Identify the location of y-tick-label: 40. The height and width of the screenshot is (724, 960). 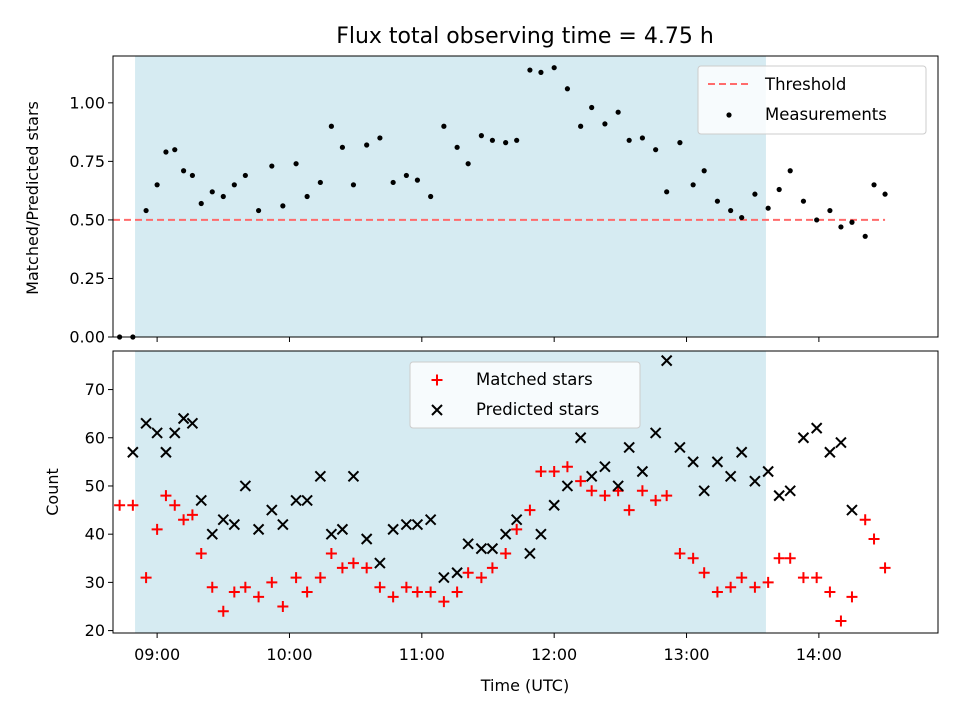
(95, 534).